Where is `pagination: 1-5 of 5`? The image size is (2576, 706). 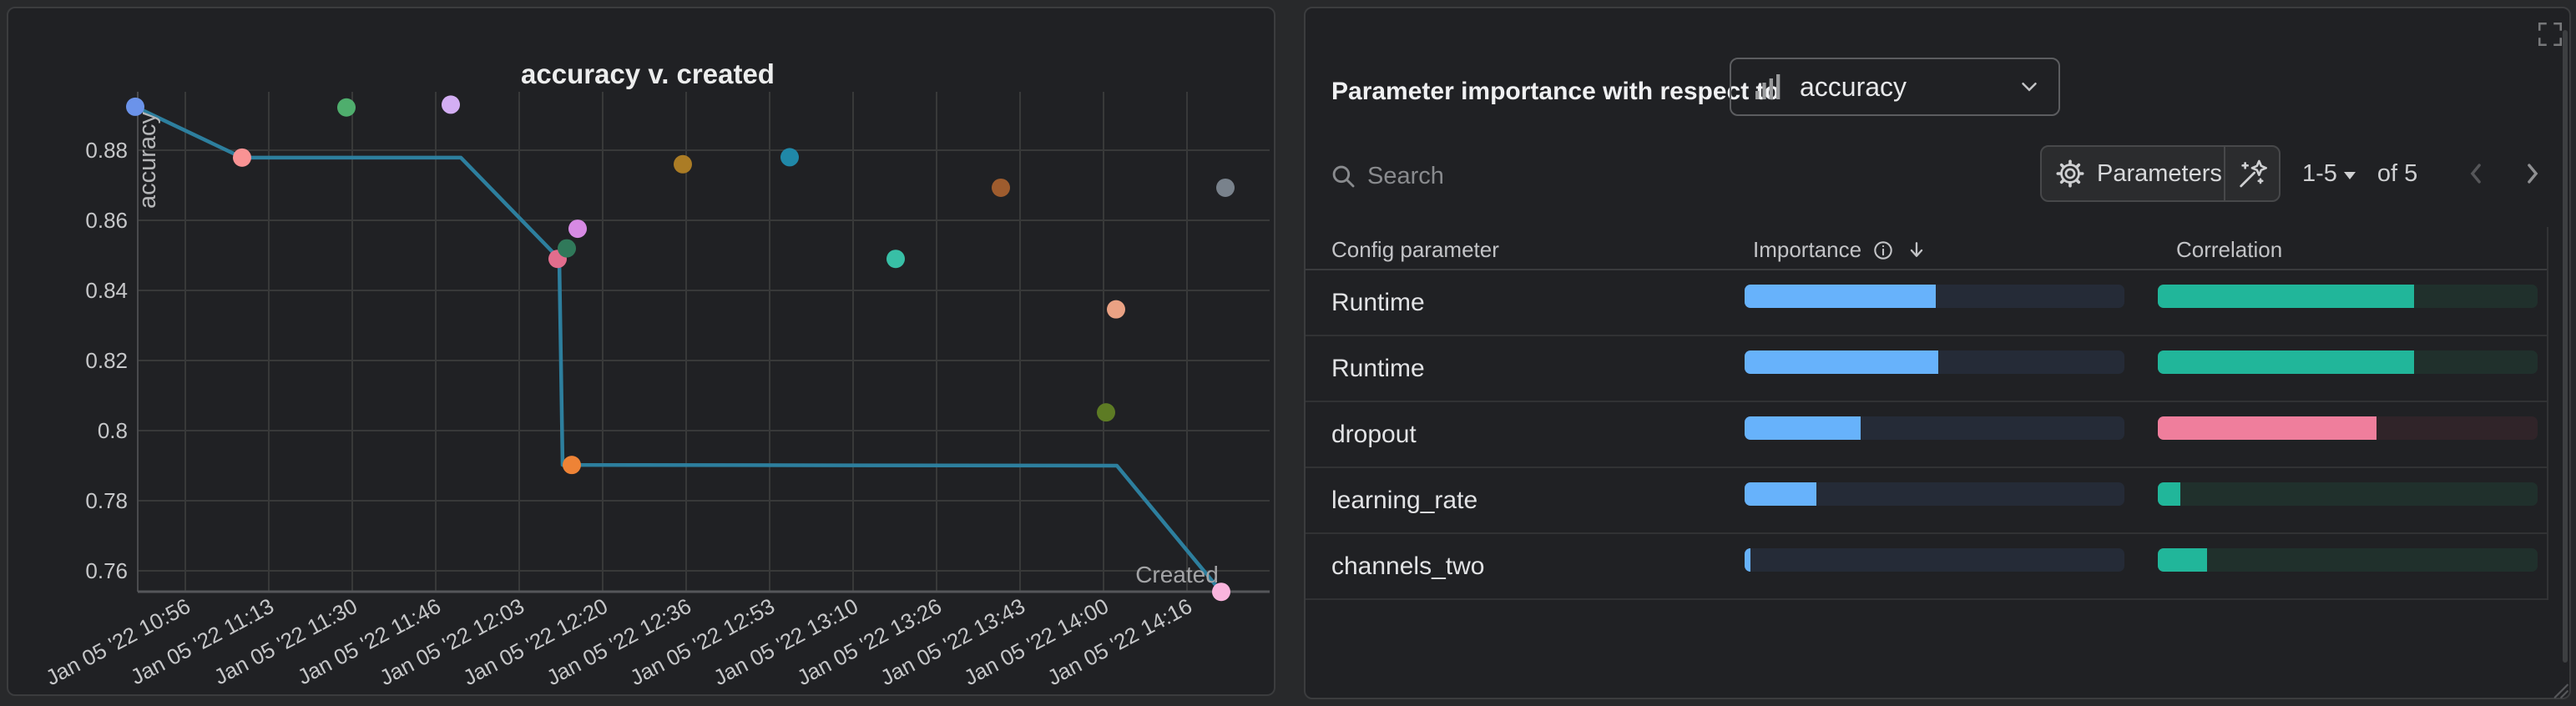
pagination: 1-5 of 5 is located at coordinates (2359, 173).